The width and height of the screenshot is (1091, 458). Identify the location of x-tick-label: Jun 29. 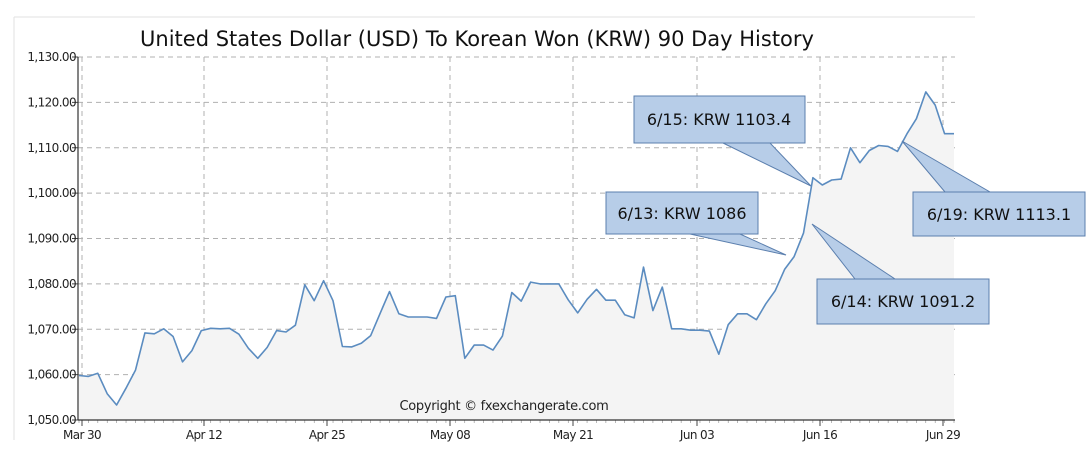
(942, 435).